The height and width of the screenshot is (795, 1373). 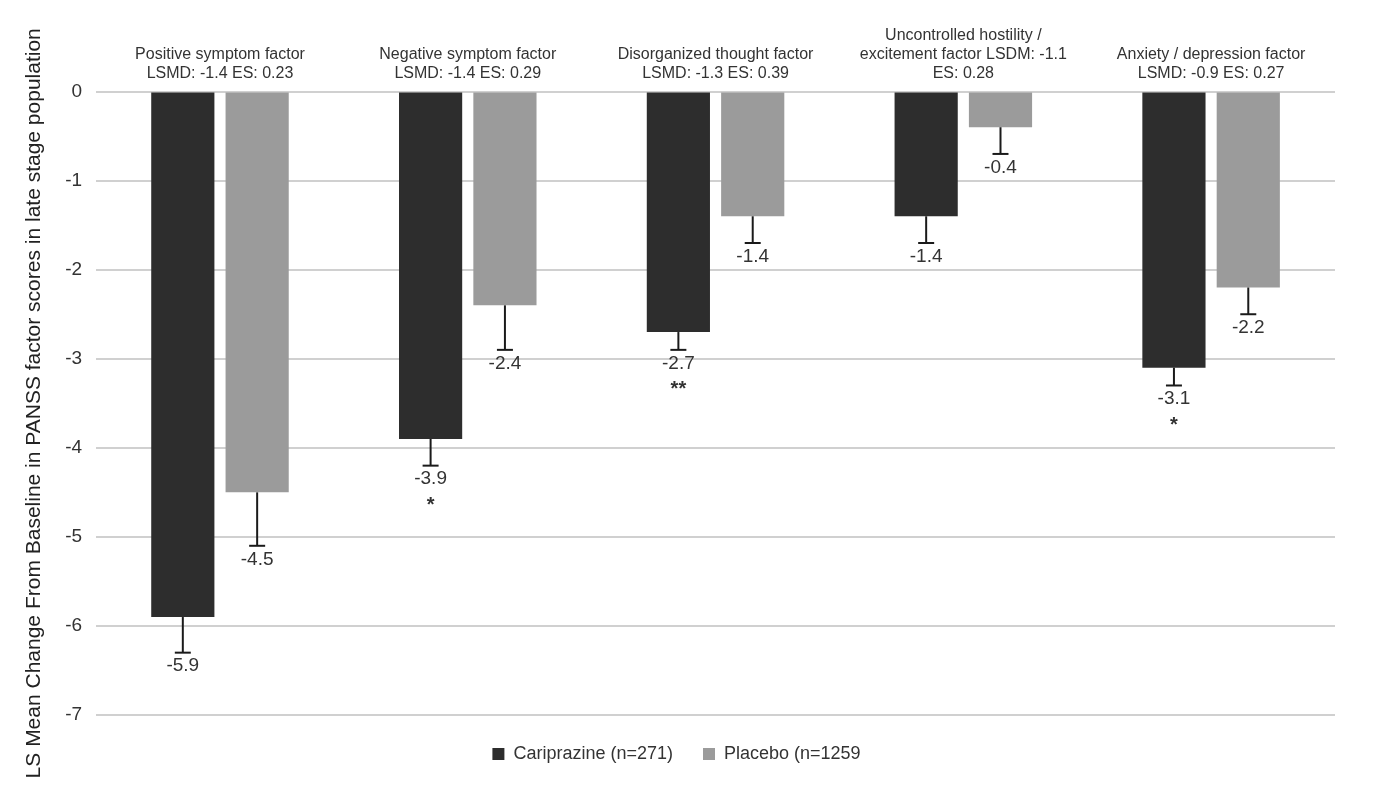 What do you see at coordinates (257, 558) in the screenshot?
I see `data-label: -4.5` at bounding box center [257, 558].